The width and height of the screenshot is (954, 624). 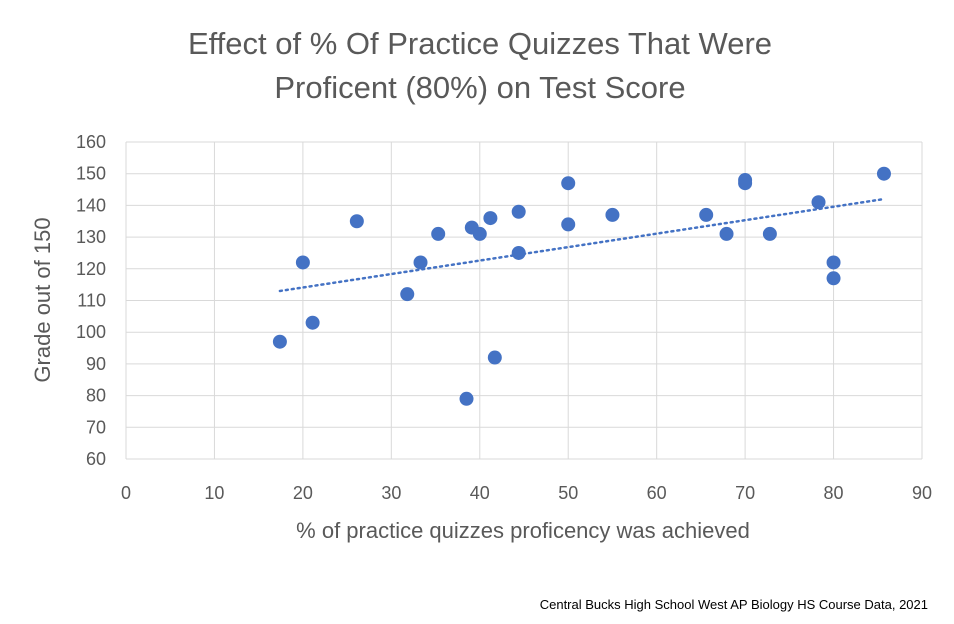 What do you see at coordinates (480, 493) in the screenshot?
I see `x-tick-label: 40` at bounding box center [480, 493].